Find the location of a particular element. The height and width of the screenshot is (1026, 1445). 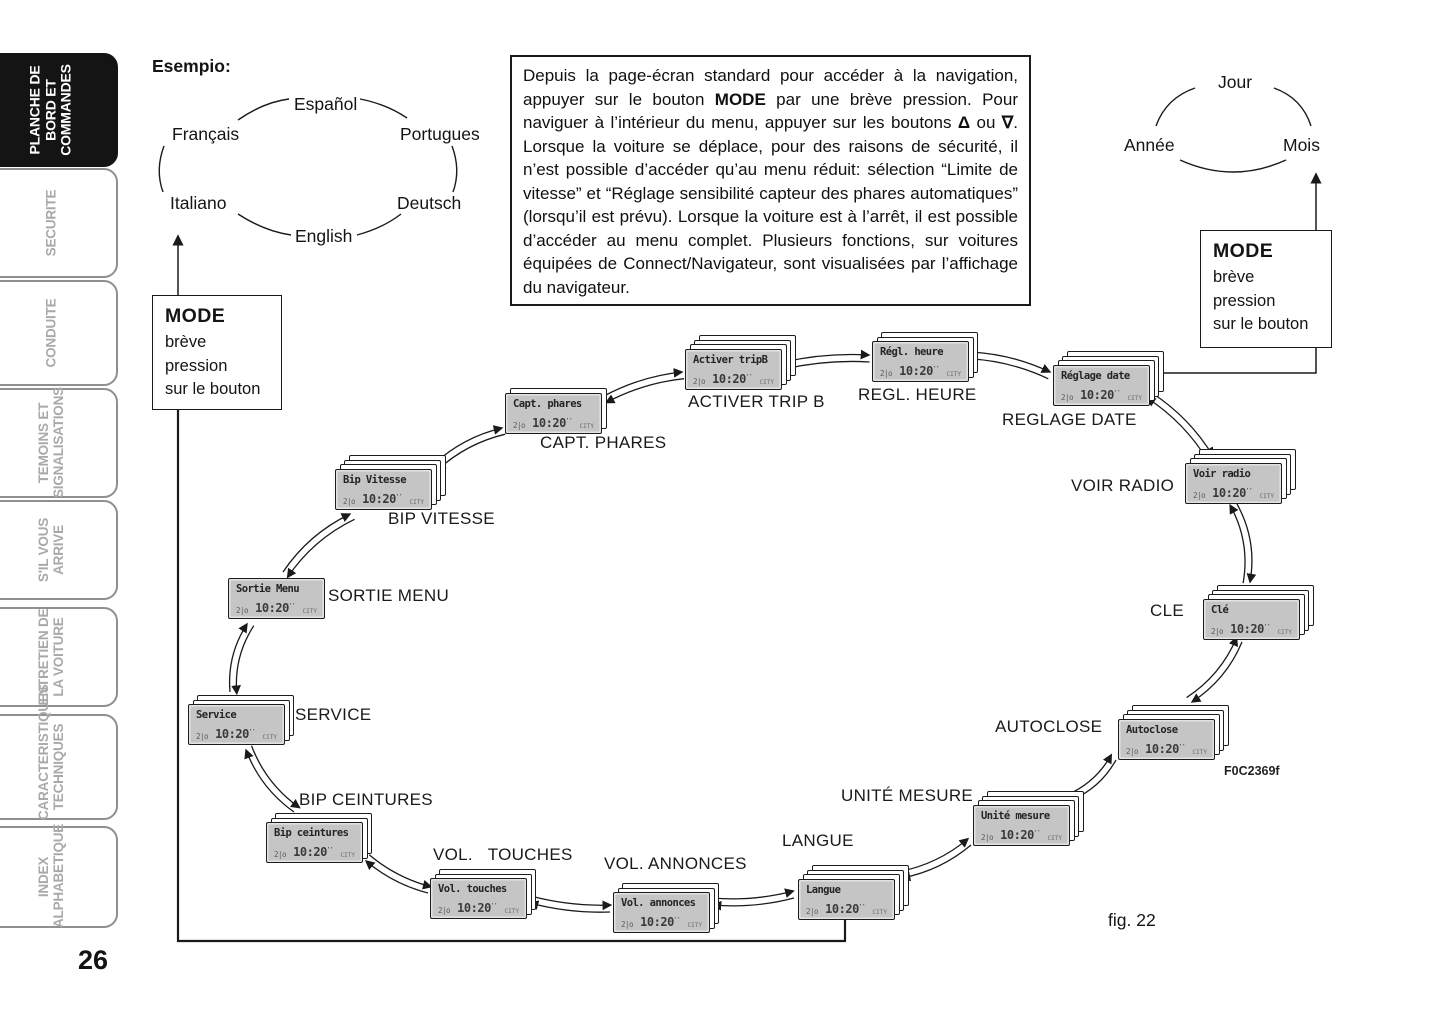

language-espanol: Español is located at coordinates (326, 104).